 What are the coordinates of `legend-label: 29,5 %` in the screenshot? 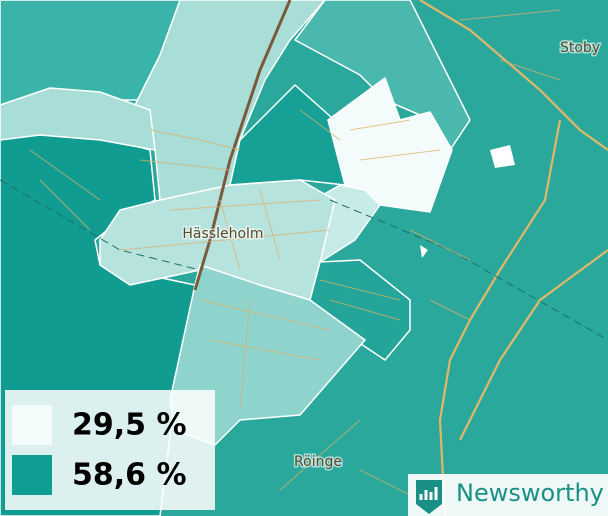 It's located at (129, 425).